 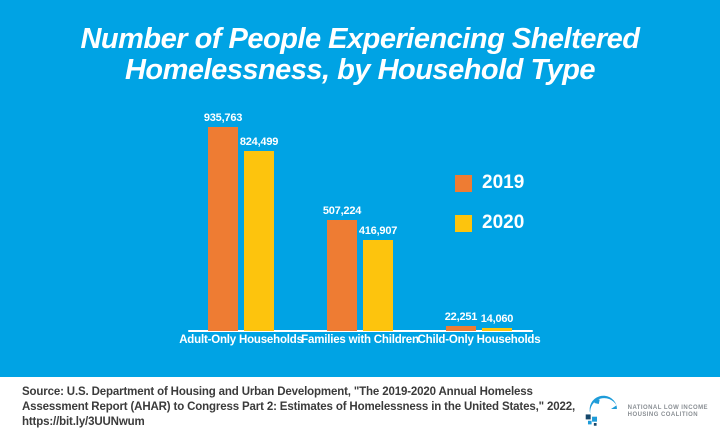 I want to click on house-icon, so click(x=602, y=411).